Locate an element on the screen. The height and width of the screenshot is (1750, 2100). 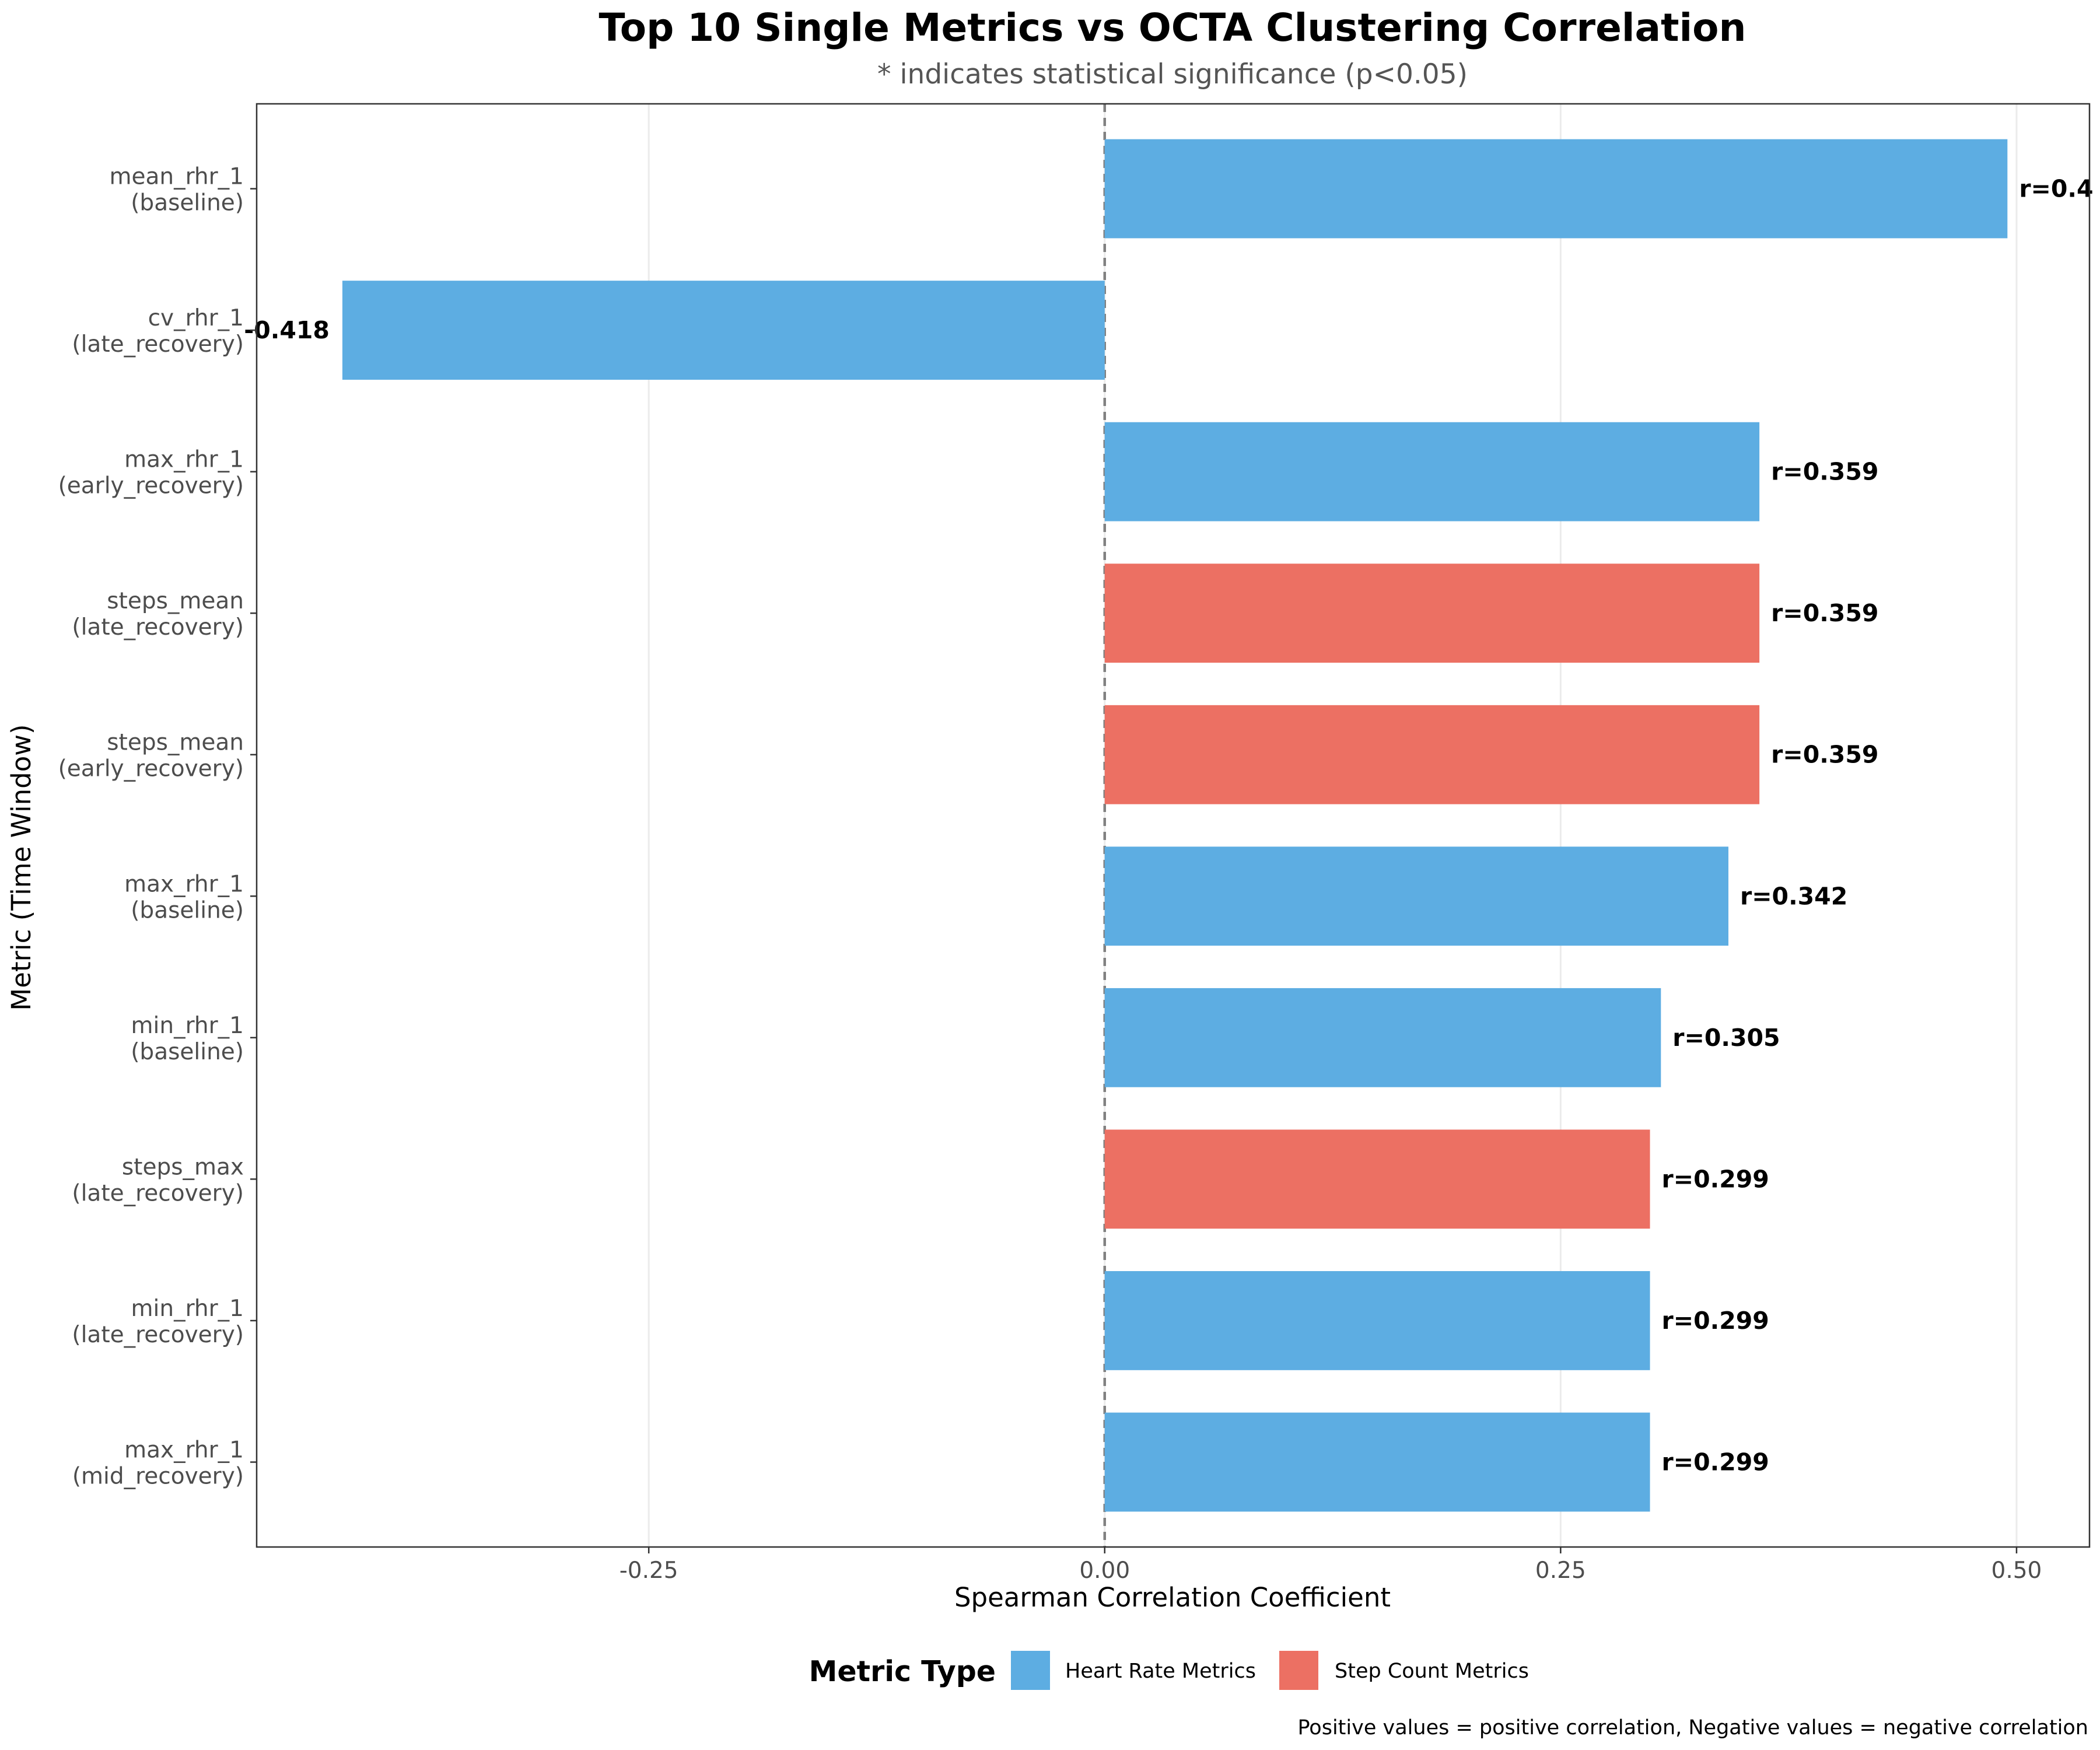
y-axis-title: Metric (Time Window) is located at coordinates (21, 867).